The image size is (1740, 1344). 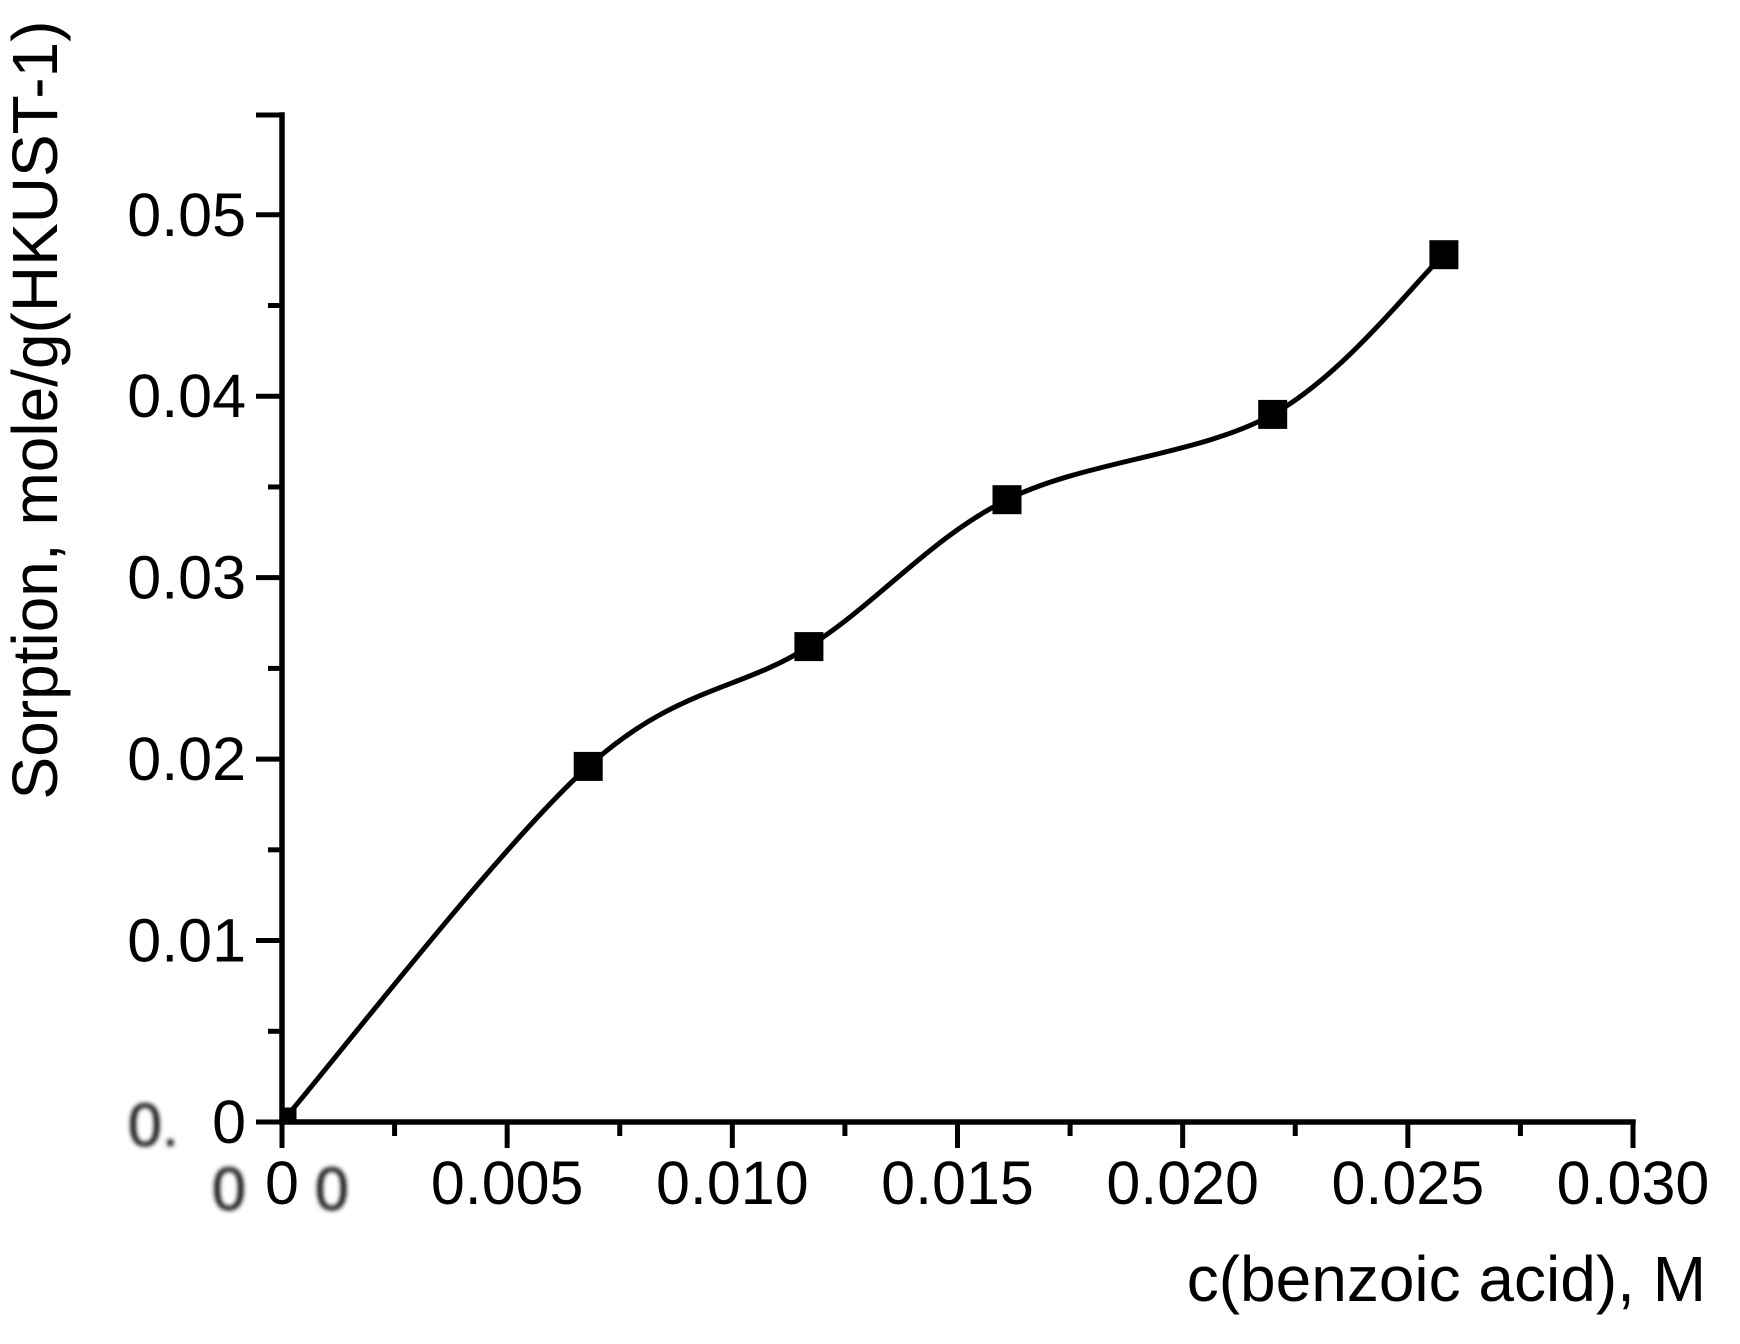 What do you see at coordinates (282, 1183) in the screenshot?
I see `x-tick-label: 0` at bounding box center [282, 1183].